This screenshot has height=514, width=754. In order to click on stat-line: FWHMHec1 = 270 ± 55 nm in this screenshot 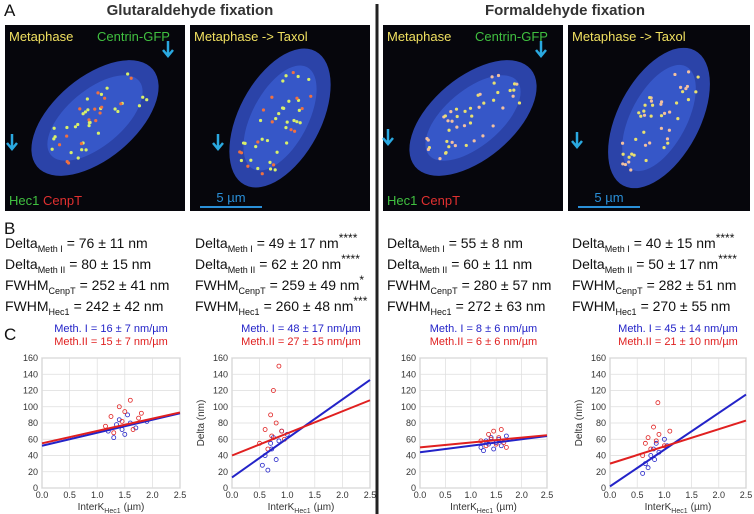, I will do `click(651, 307)`.